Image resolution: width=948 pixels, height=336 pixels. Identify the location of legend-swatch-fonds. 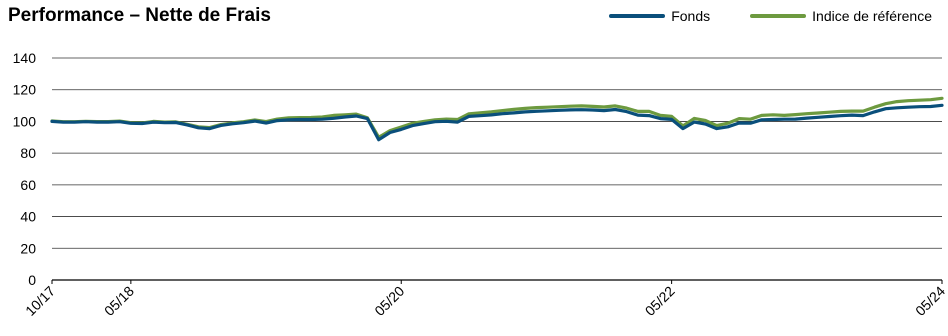
(637, 16).